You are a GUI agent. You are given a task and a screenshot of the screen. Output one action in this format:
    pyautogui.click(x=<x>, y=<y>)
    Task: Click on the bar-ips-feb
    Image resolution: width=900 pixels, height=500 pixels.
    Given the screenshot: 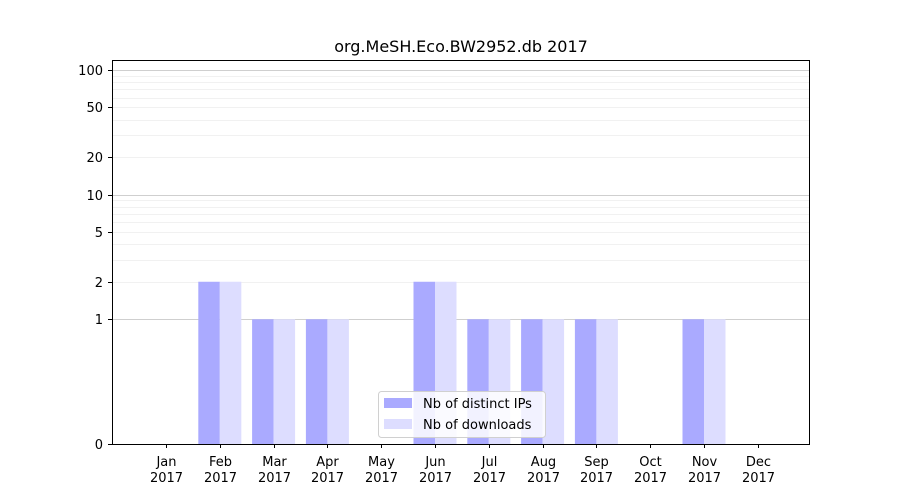 What is the action you would take?
    pyautogui.click(x=209, y=362)
    